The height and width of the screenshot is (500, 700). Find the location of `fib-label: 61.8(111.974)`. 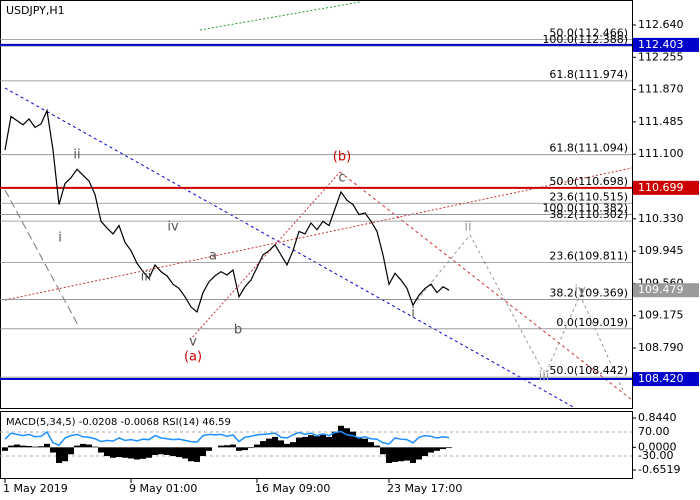

fib-label: 61.8(111.974) is located at coordinates (588, 74).